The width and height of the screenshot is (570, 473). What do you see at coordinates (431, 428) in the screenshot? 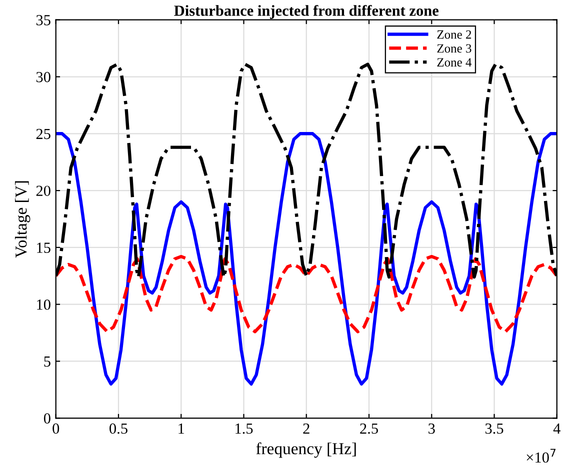
I see `x-tick-label: 3` at bounding box center [431, 428].